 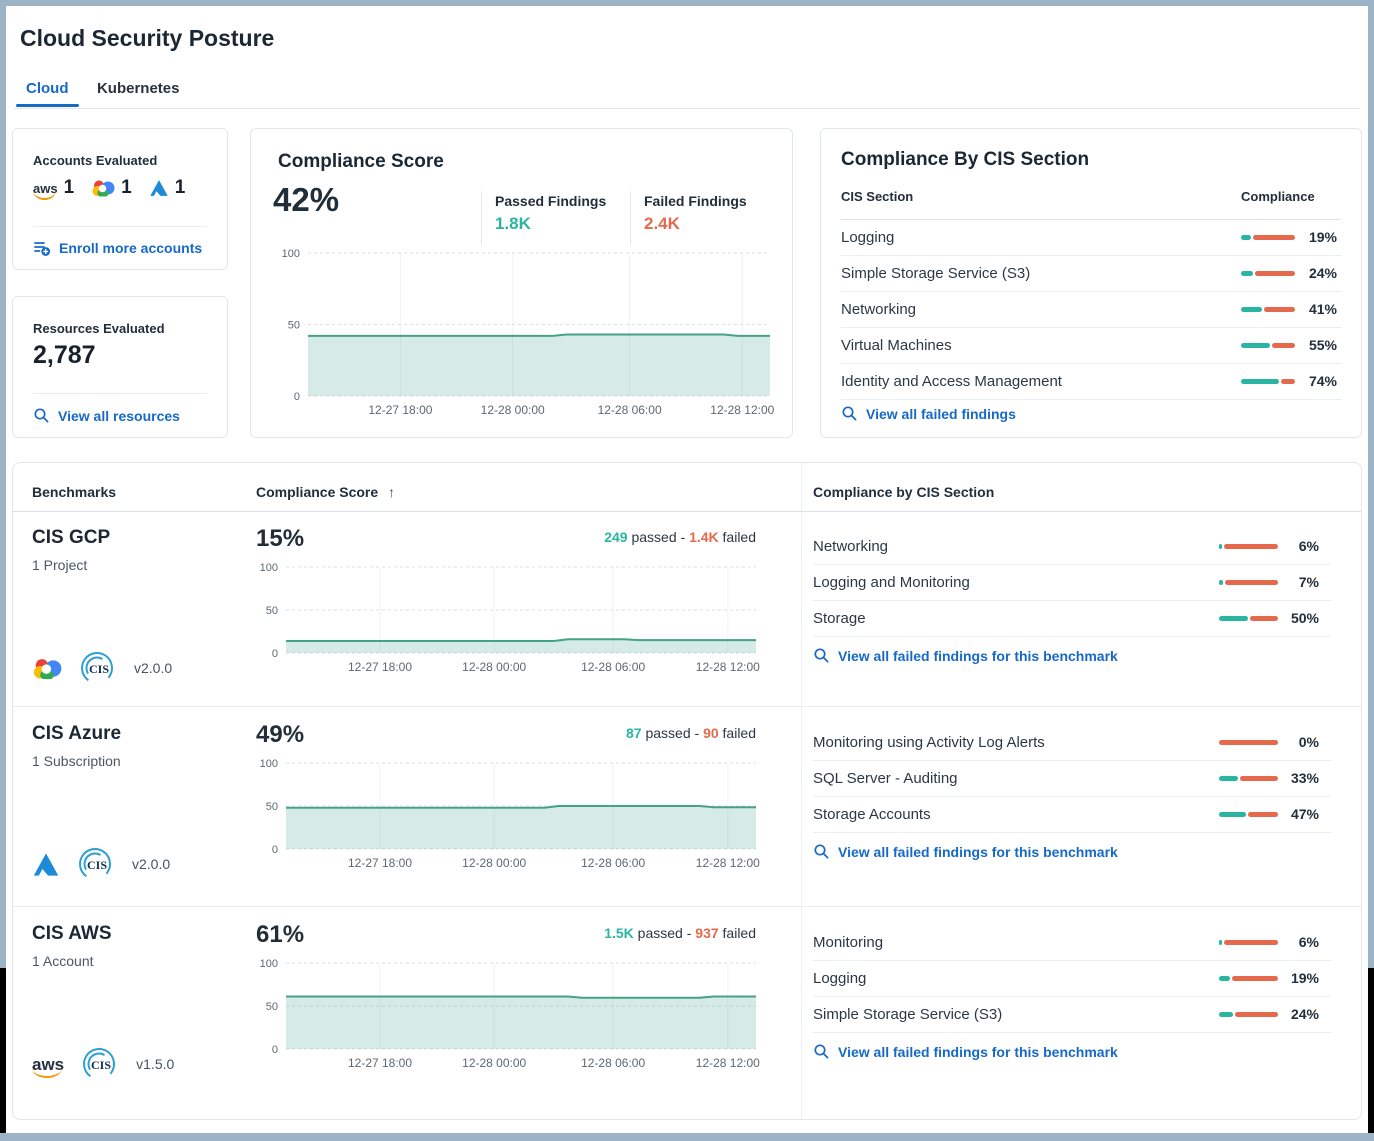 What do you see at coordinates (3, 1050) in the screenshot?
I see `screenshot-black-edge-left` at bounding box center [3, 1050].